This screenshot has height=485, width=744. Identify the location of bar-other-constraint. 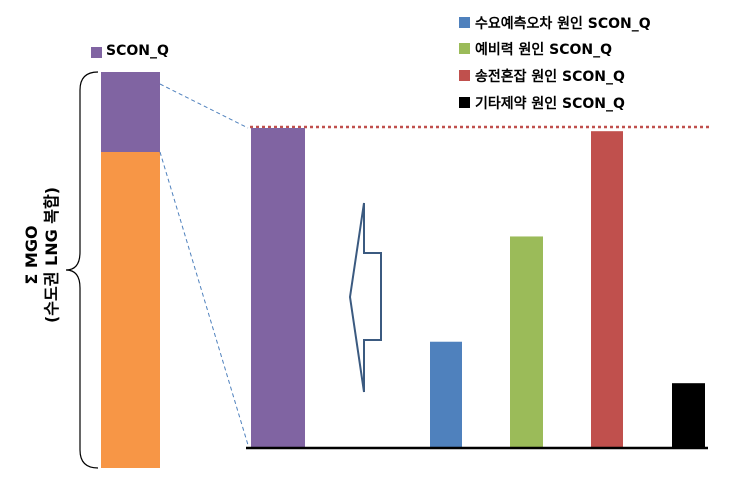
(688, 415).